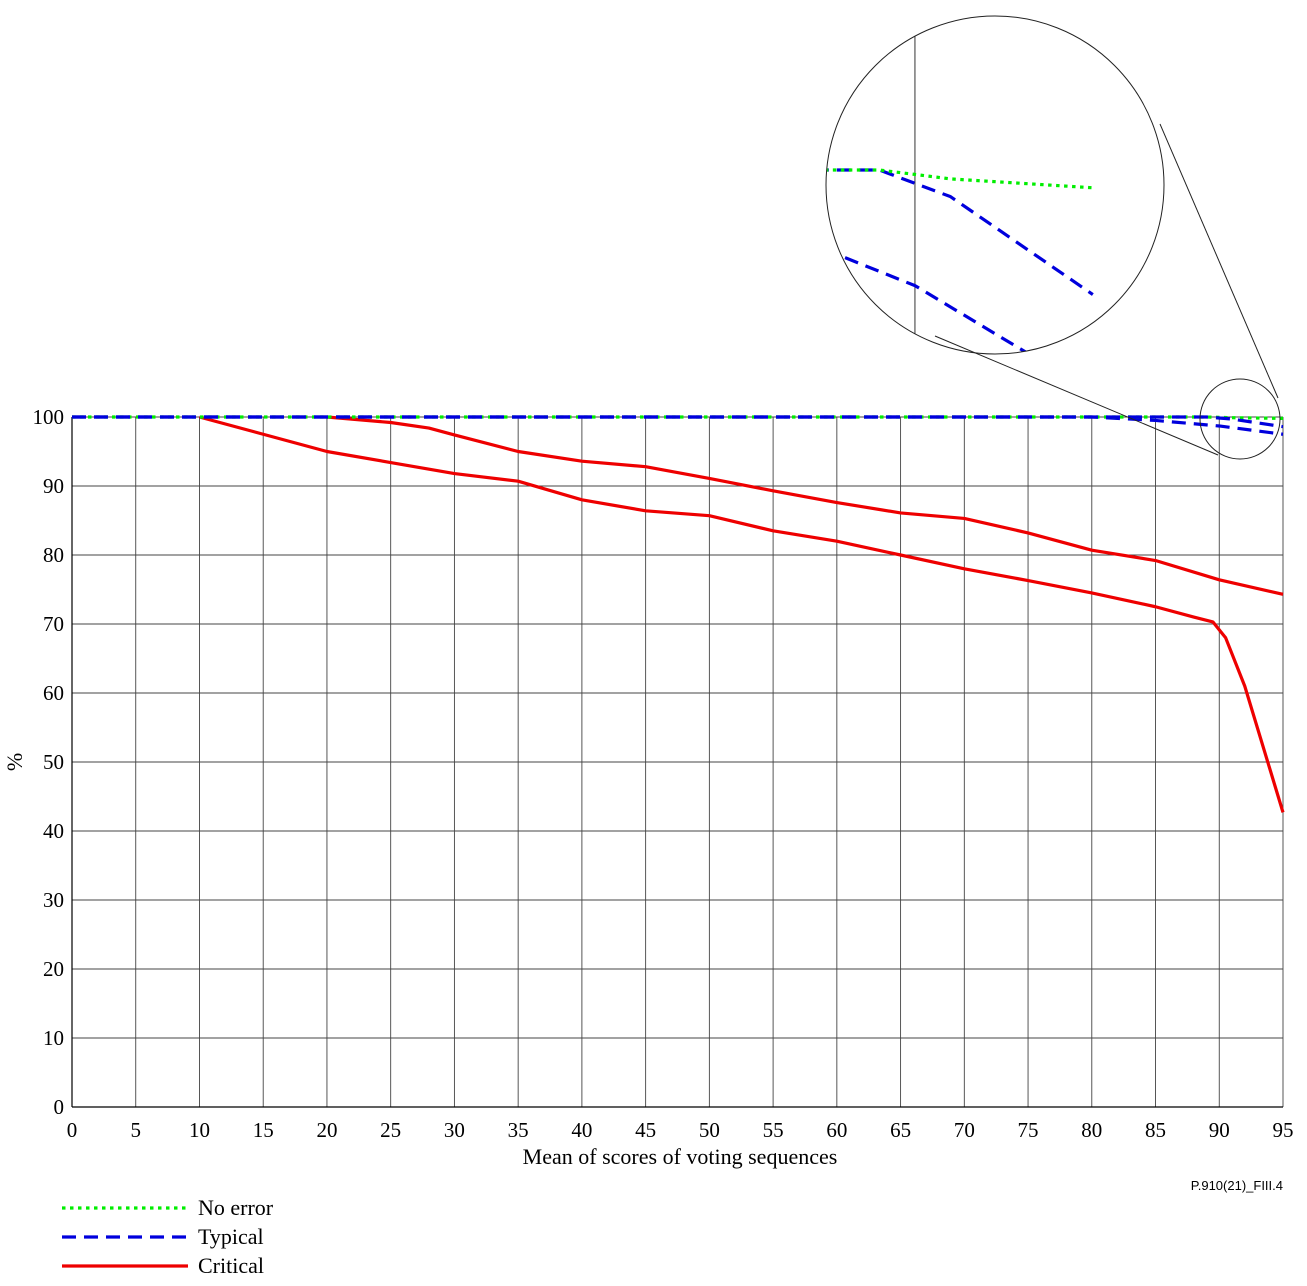 The image size is (1307, 1286). Describe the element at coordinates (1028, 1130) in the screenshot. I see `x-tick-label: 75` at that location.